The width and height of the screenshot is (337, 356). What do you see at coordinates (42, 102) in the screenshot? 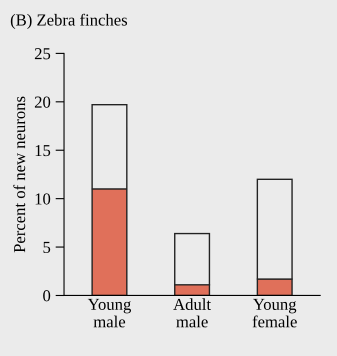
I see `y-tick-label: 20` at bounding box center [42, 102].